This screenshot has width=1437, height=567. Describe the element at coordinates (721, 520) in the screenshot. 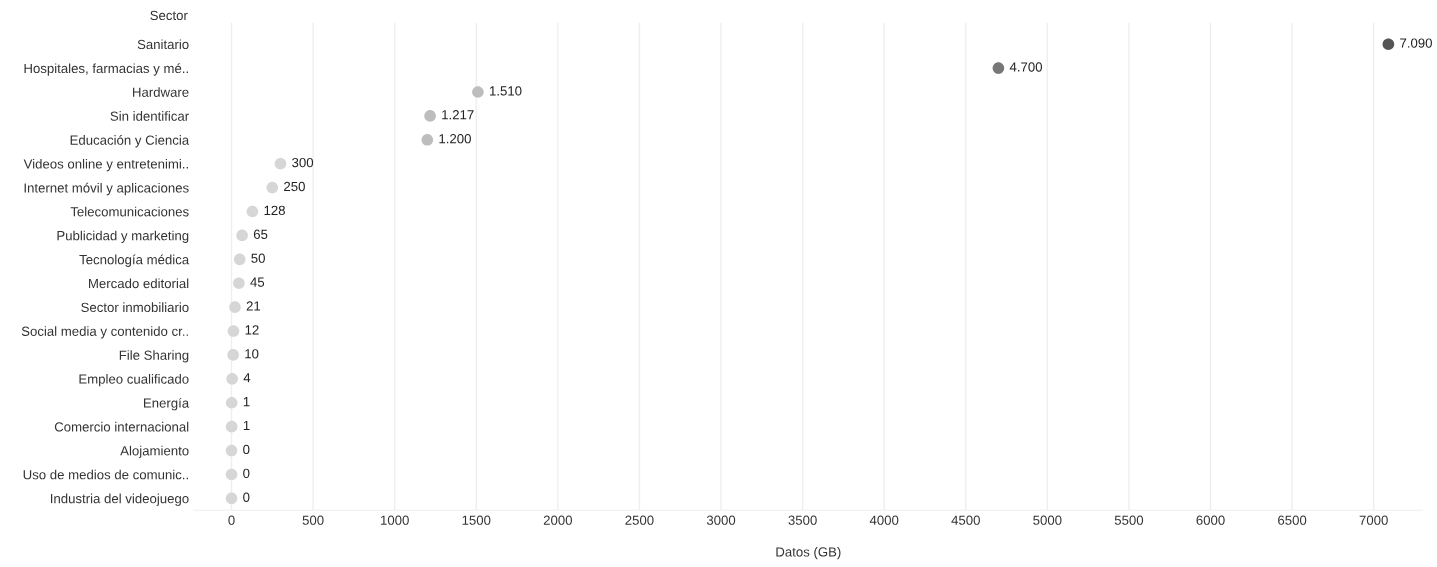

I see `x-tick-label: 3000` at that location.